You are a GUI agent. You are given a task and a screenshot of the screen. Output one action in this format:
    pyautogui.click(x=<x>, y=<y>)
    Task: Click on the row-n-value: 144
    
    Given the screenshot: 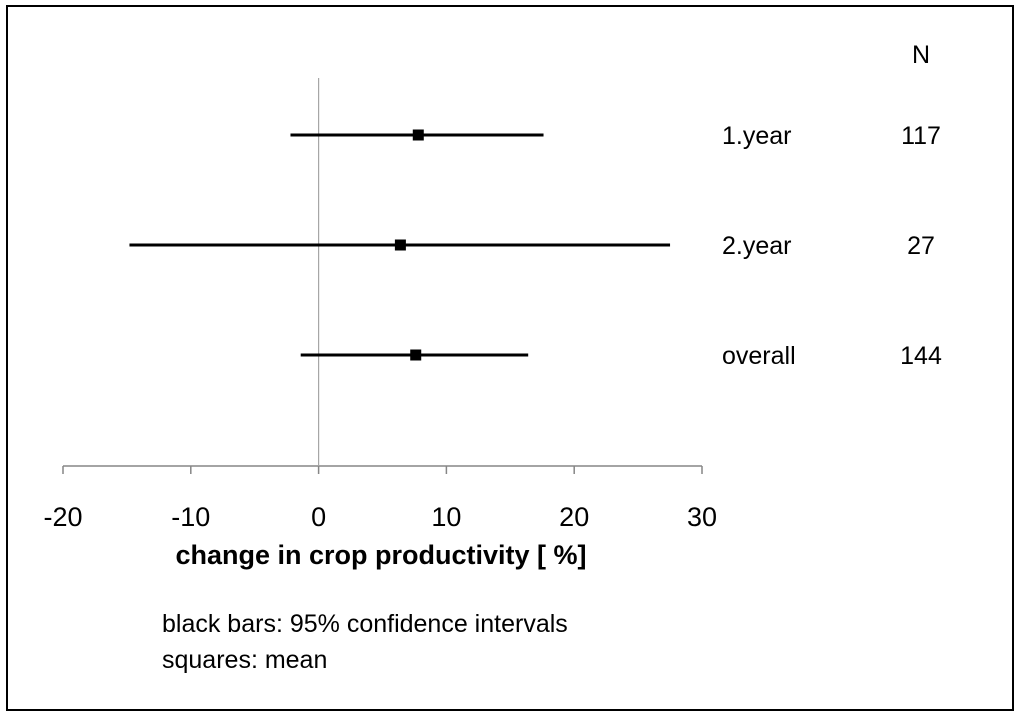 What is the action you would take?
    pyautogui.click(x=921, y=356)
    